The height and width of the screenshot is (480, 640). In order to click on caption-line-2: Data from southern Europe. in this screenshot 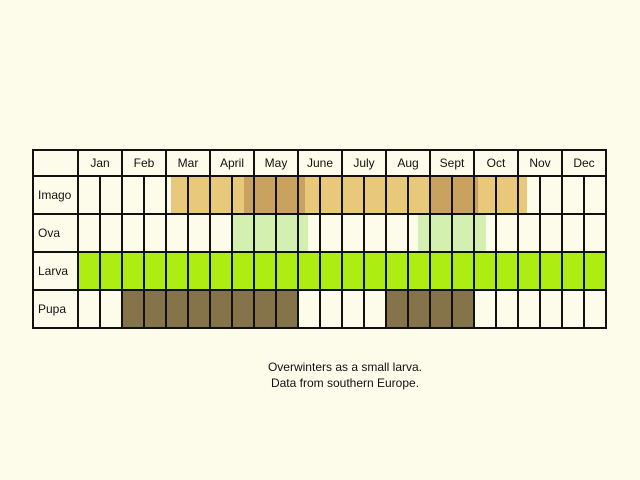, I will do `click(345, 383)`.